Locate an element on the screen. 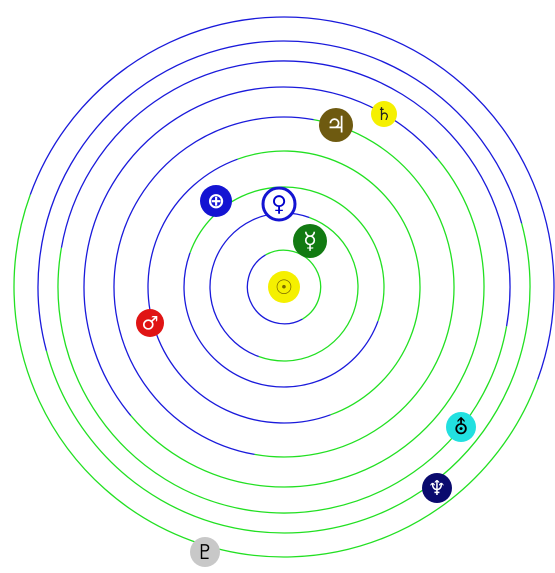 The image size is (555, 573). sun-icon is located at coordinates (284, 287).